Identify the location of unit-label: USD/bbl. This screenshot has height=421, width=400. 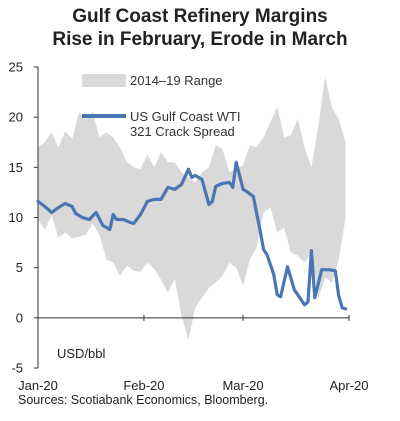
(81, 353).